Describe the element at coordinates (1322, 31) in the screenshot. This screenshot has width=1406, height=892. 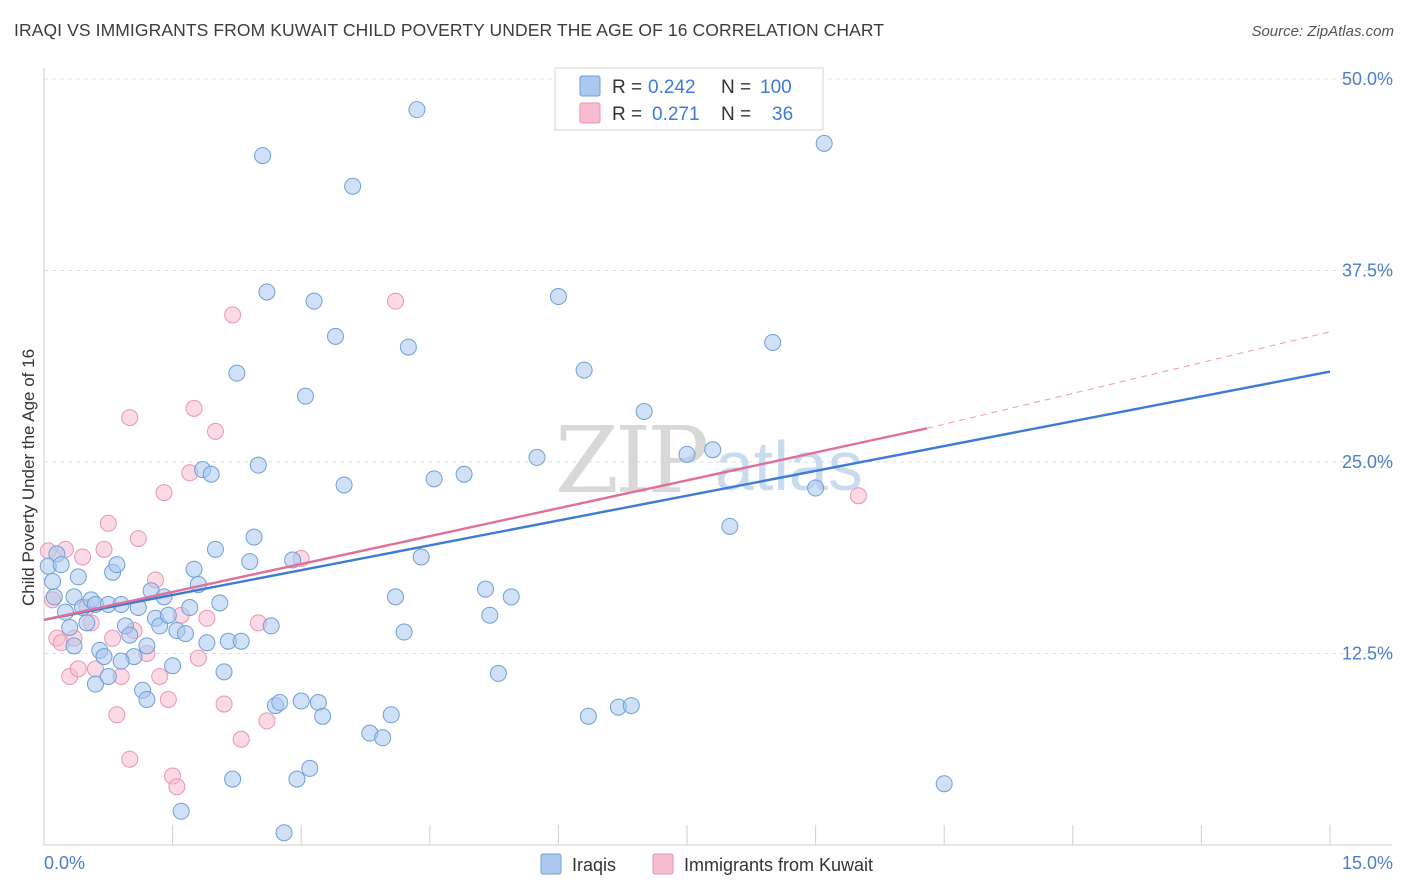
I see `source-label: Source: ZipAtlas.com` at that location.